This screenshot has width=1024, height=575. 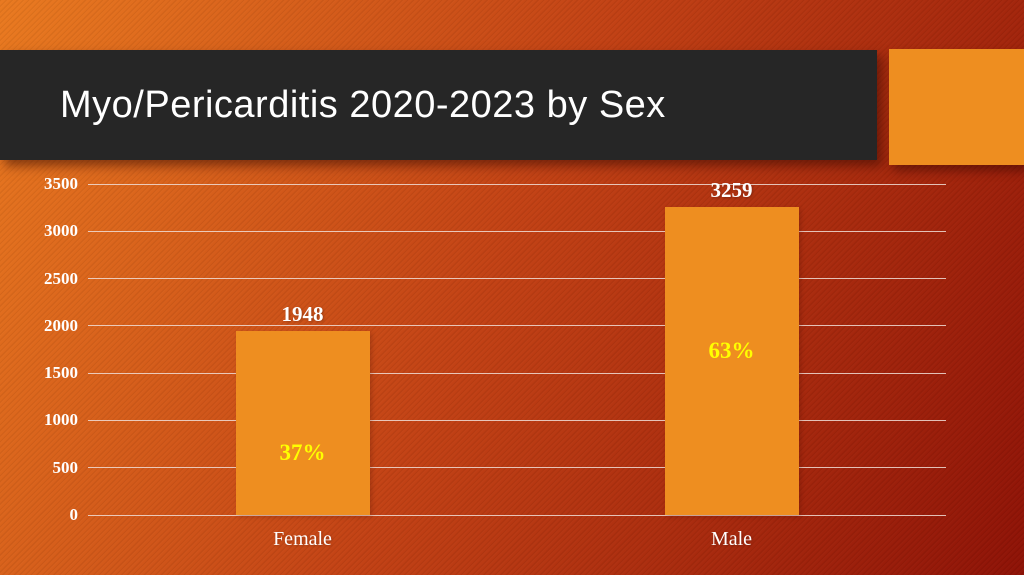 I want to click on bar-value-label: 3259, so click(x=731, y=189).